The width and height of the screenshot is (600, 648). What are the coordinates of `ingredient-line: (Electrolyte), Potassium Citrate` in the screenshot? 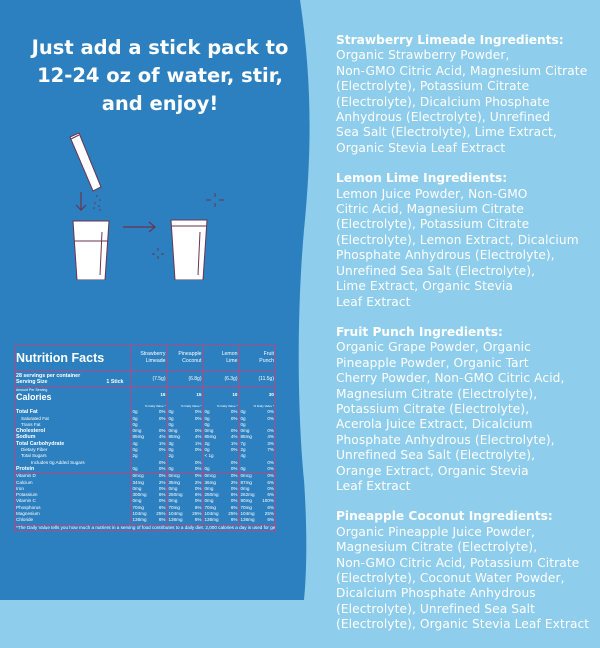 It's located at (433, 224).